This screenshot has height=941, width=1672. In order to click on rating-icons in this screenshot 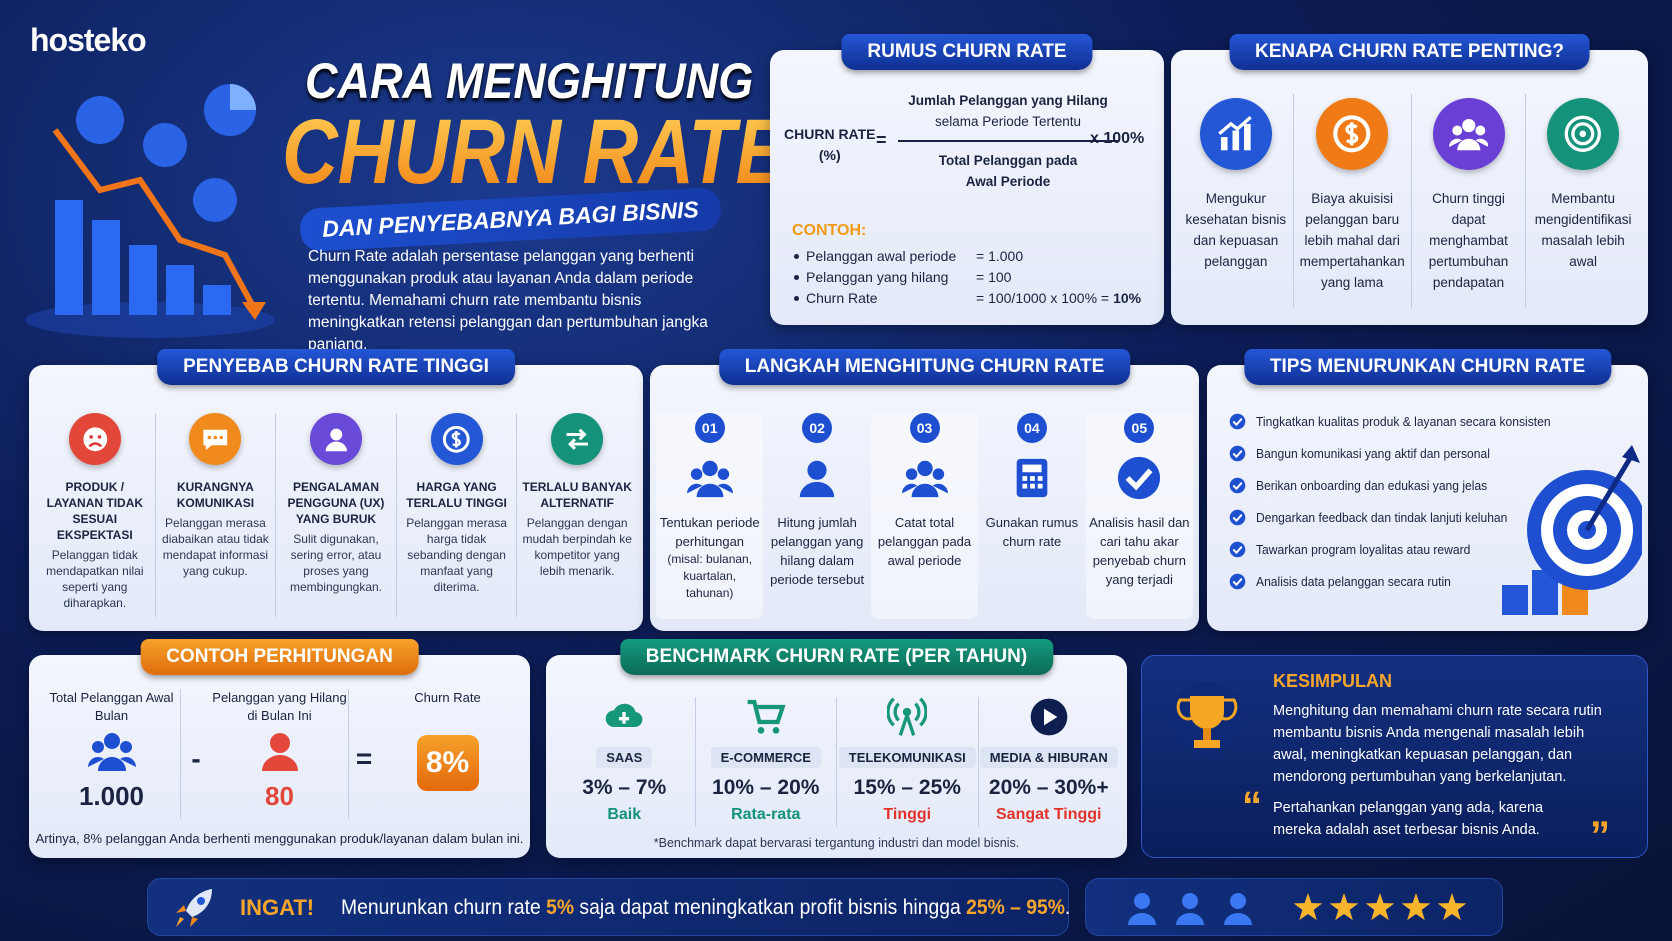, I will do `click(1297, 909)`.